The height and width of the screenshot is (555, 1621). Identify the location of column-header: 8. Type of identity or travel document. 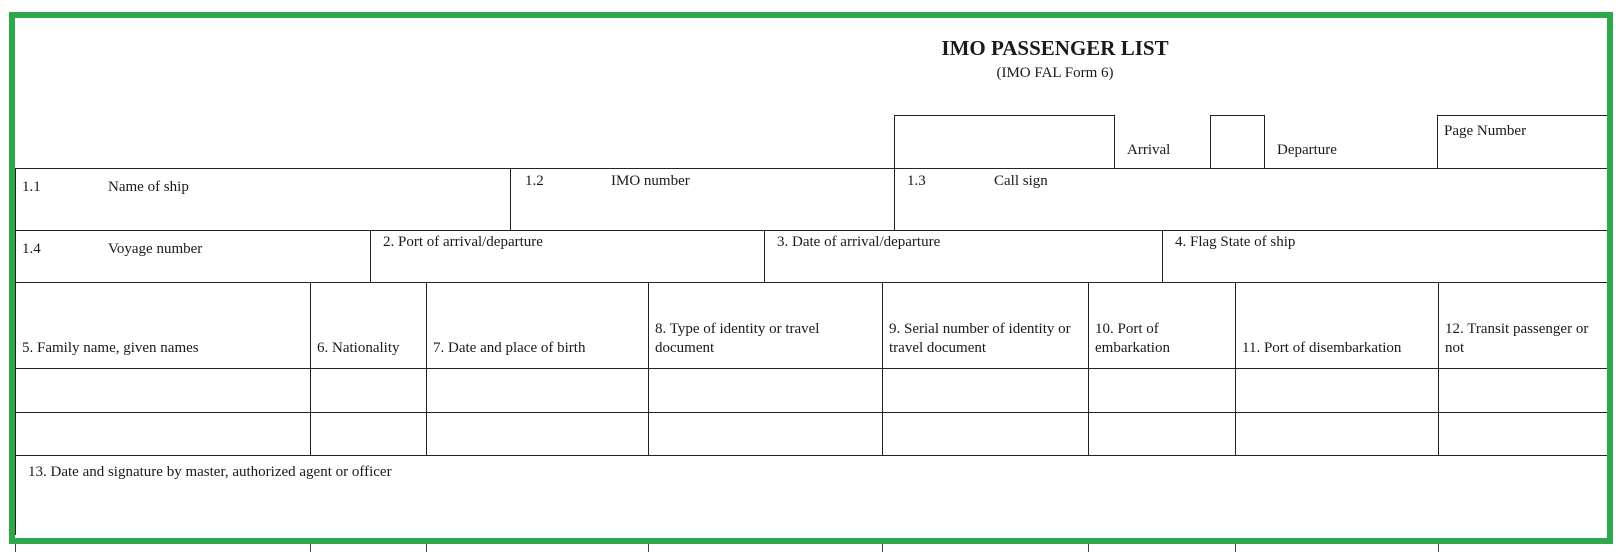
(765, 325).